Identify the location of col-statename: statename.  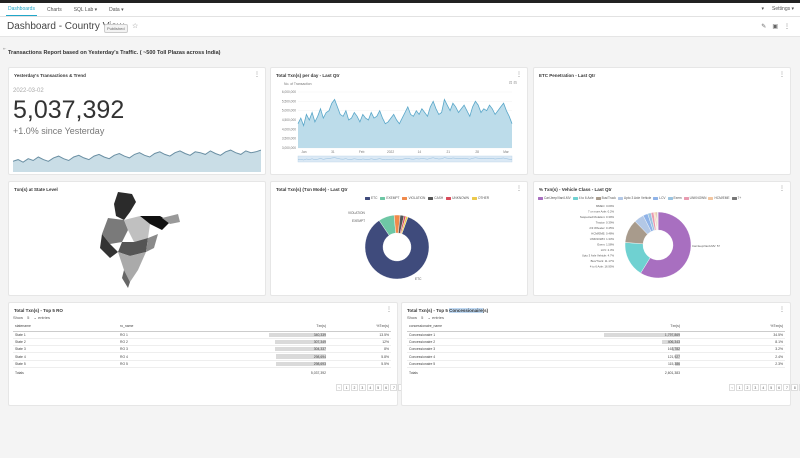
(65, 327).